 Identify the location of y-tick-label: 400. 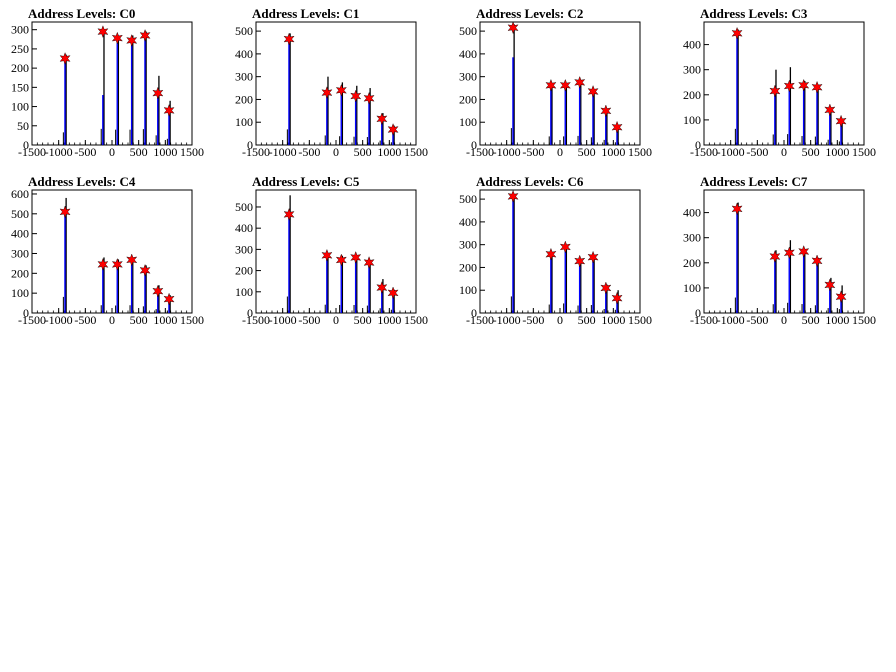
(468, 54).